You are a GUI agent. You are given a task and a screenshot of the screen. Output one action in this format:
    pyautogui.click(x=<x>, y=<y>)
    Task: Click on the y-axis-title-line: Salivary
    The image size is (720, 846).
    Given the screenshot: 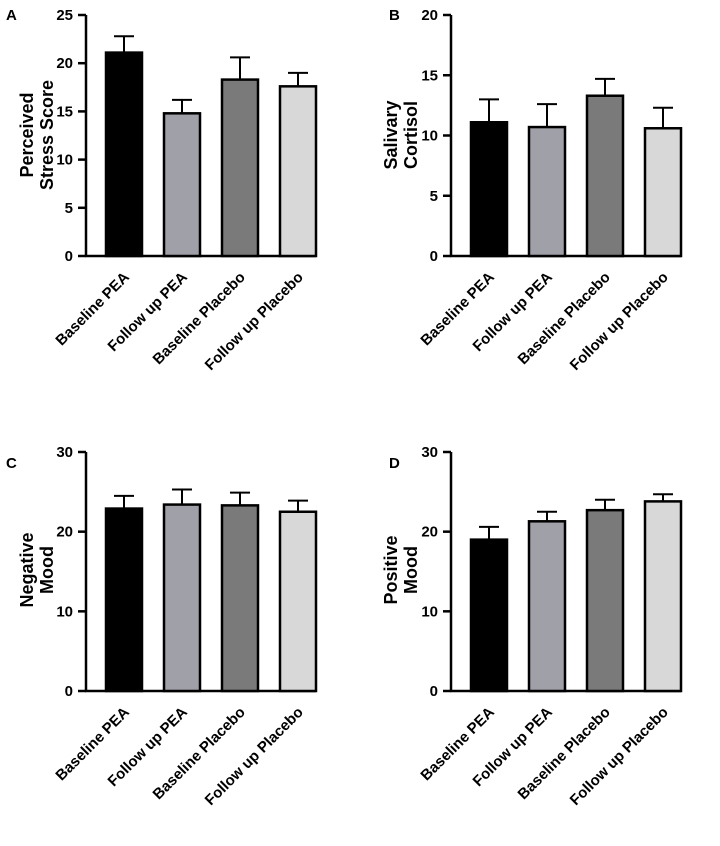 What is the action you would take?
    pyautogui.click(x=391, y=134)
    